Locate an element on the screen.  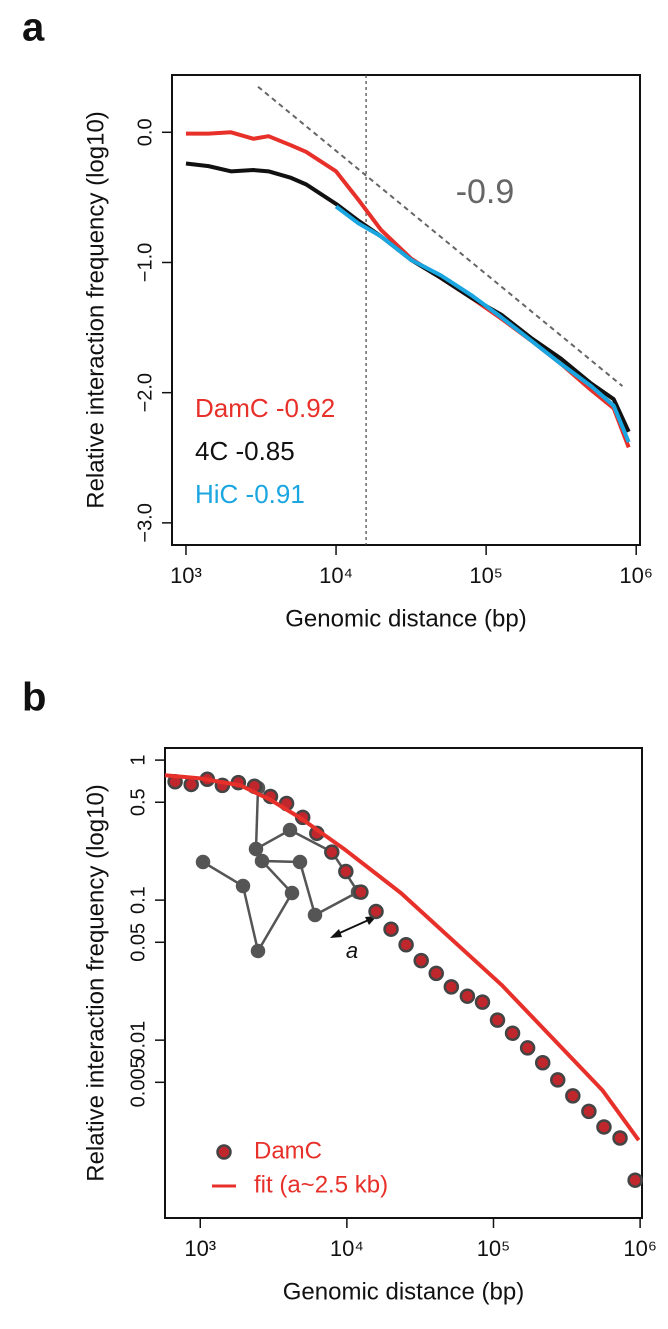
panel-label: b is located at coordinates (34, 698).